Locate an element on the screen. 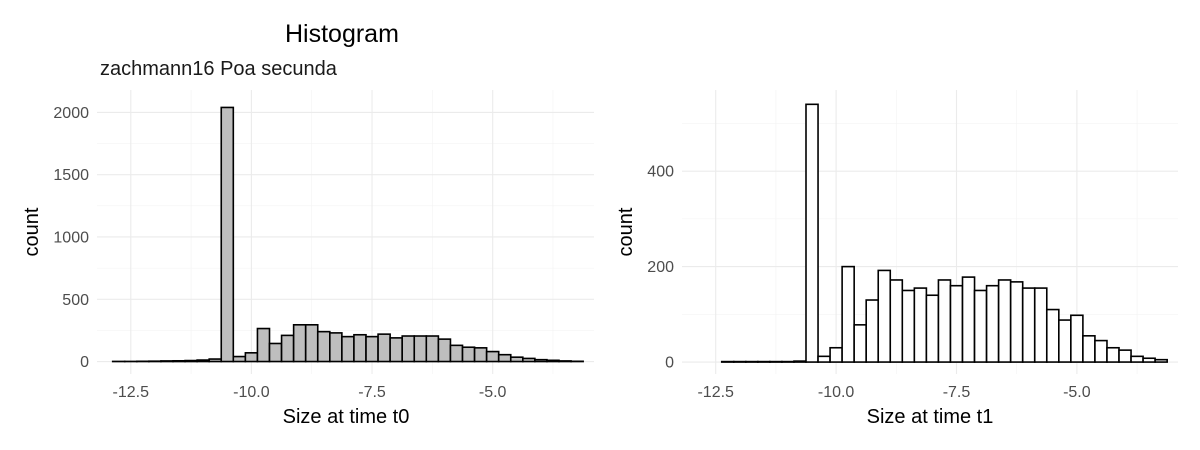  y-tick-label: 1000 is located at coordinates (71, 237).